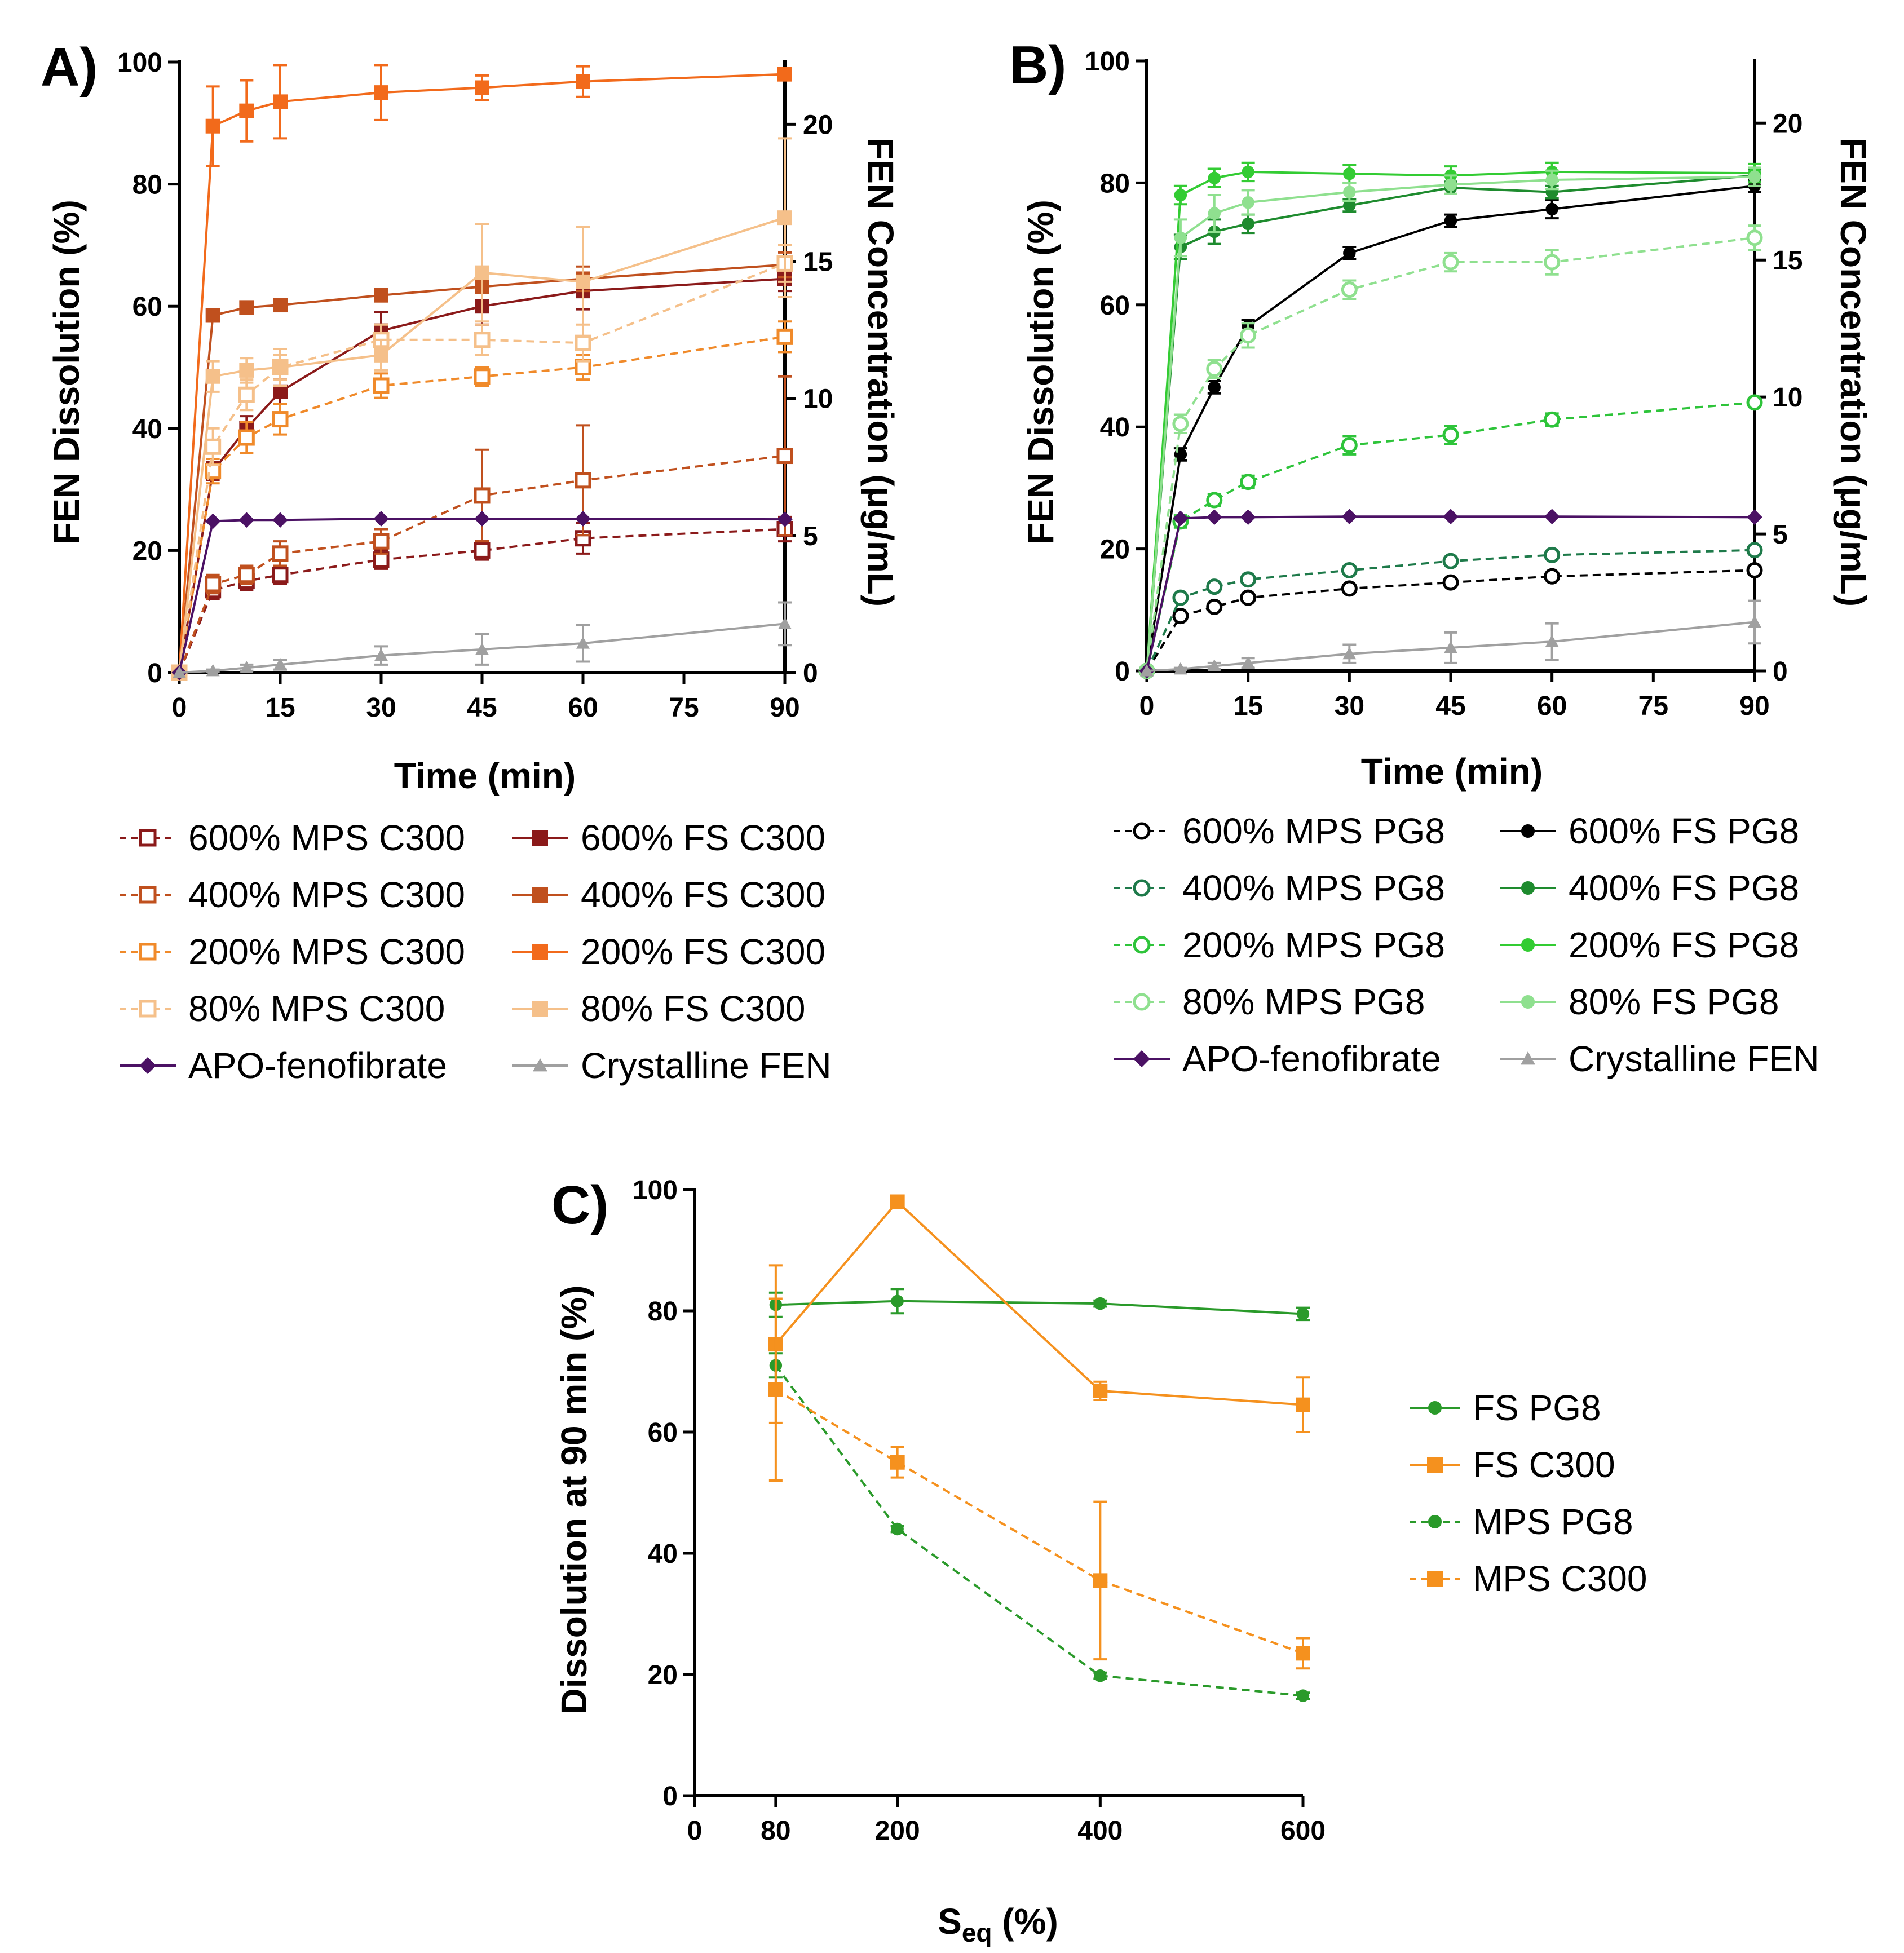 This screenshot has height=1953, width=1904. Describe the element at coordinates (670, 1796) in the screenshot. I see `panel-c-ytick-label-0: 0` at that location.